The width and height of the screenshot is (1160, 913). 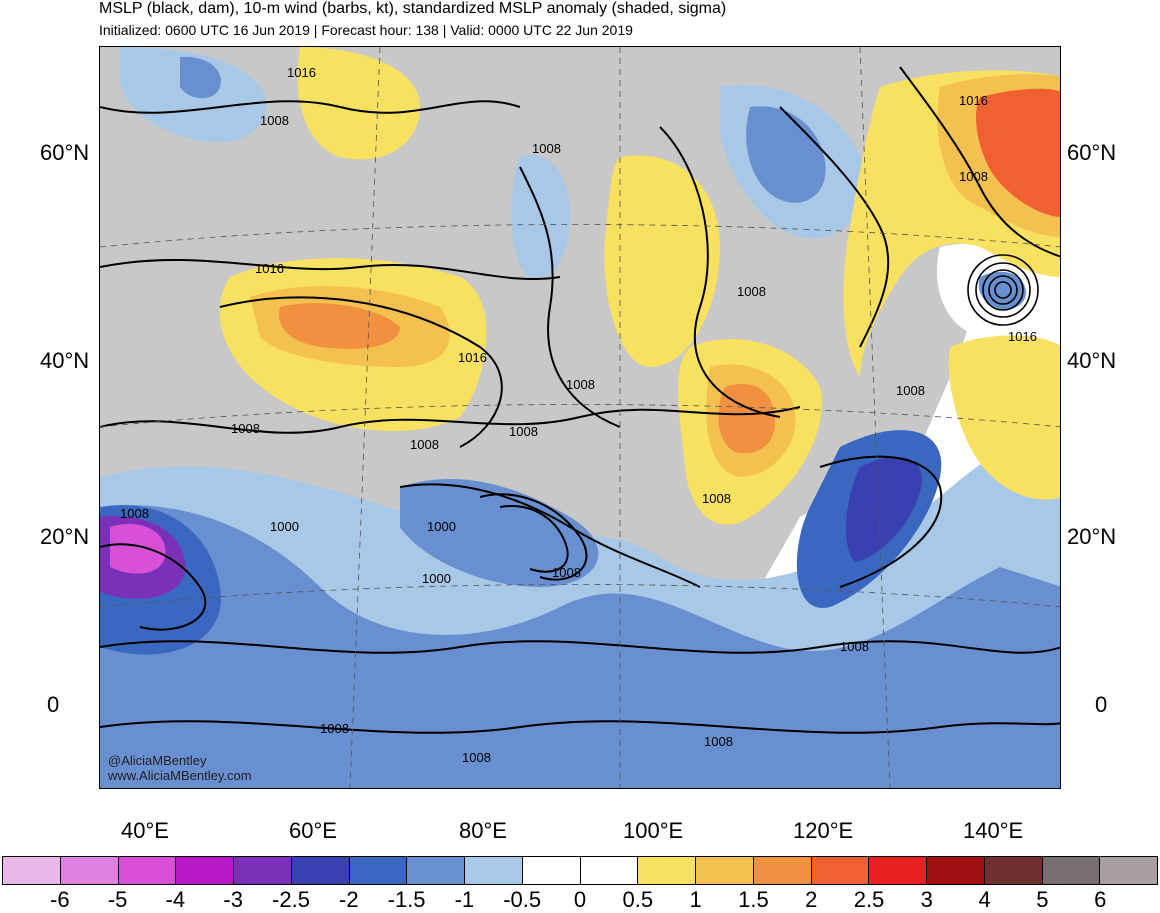 What do you see at coordinates (157, 760) in the screenshot?
I see `credit-handle: @AliciaMBentley` at bounding box center [157, 760].